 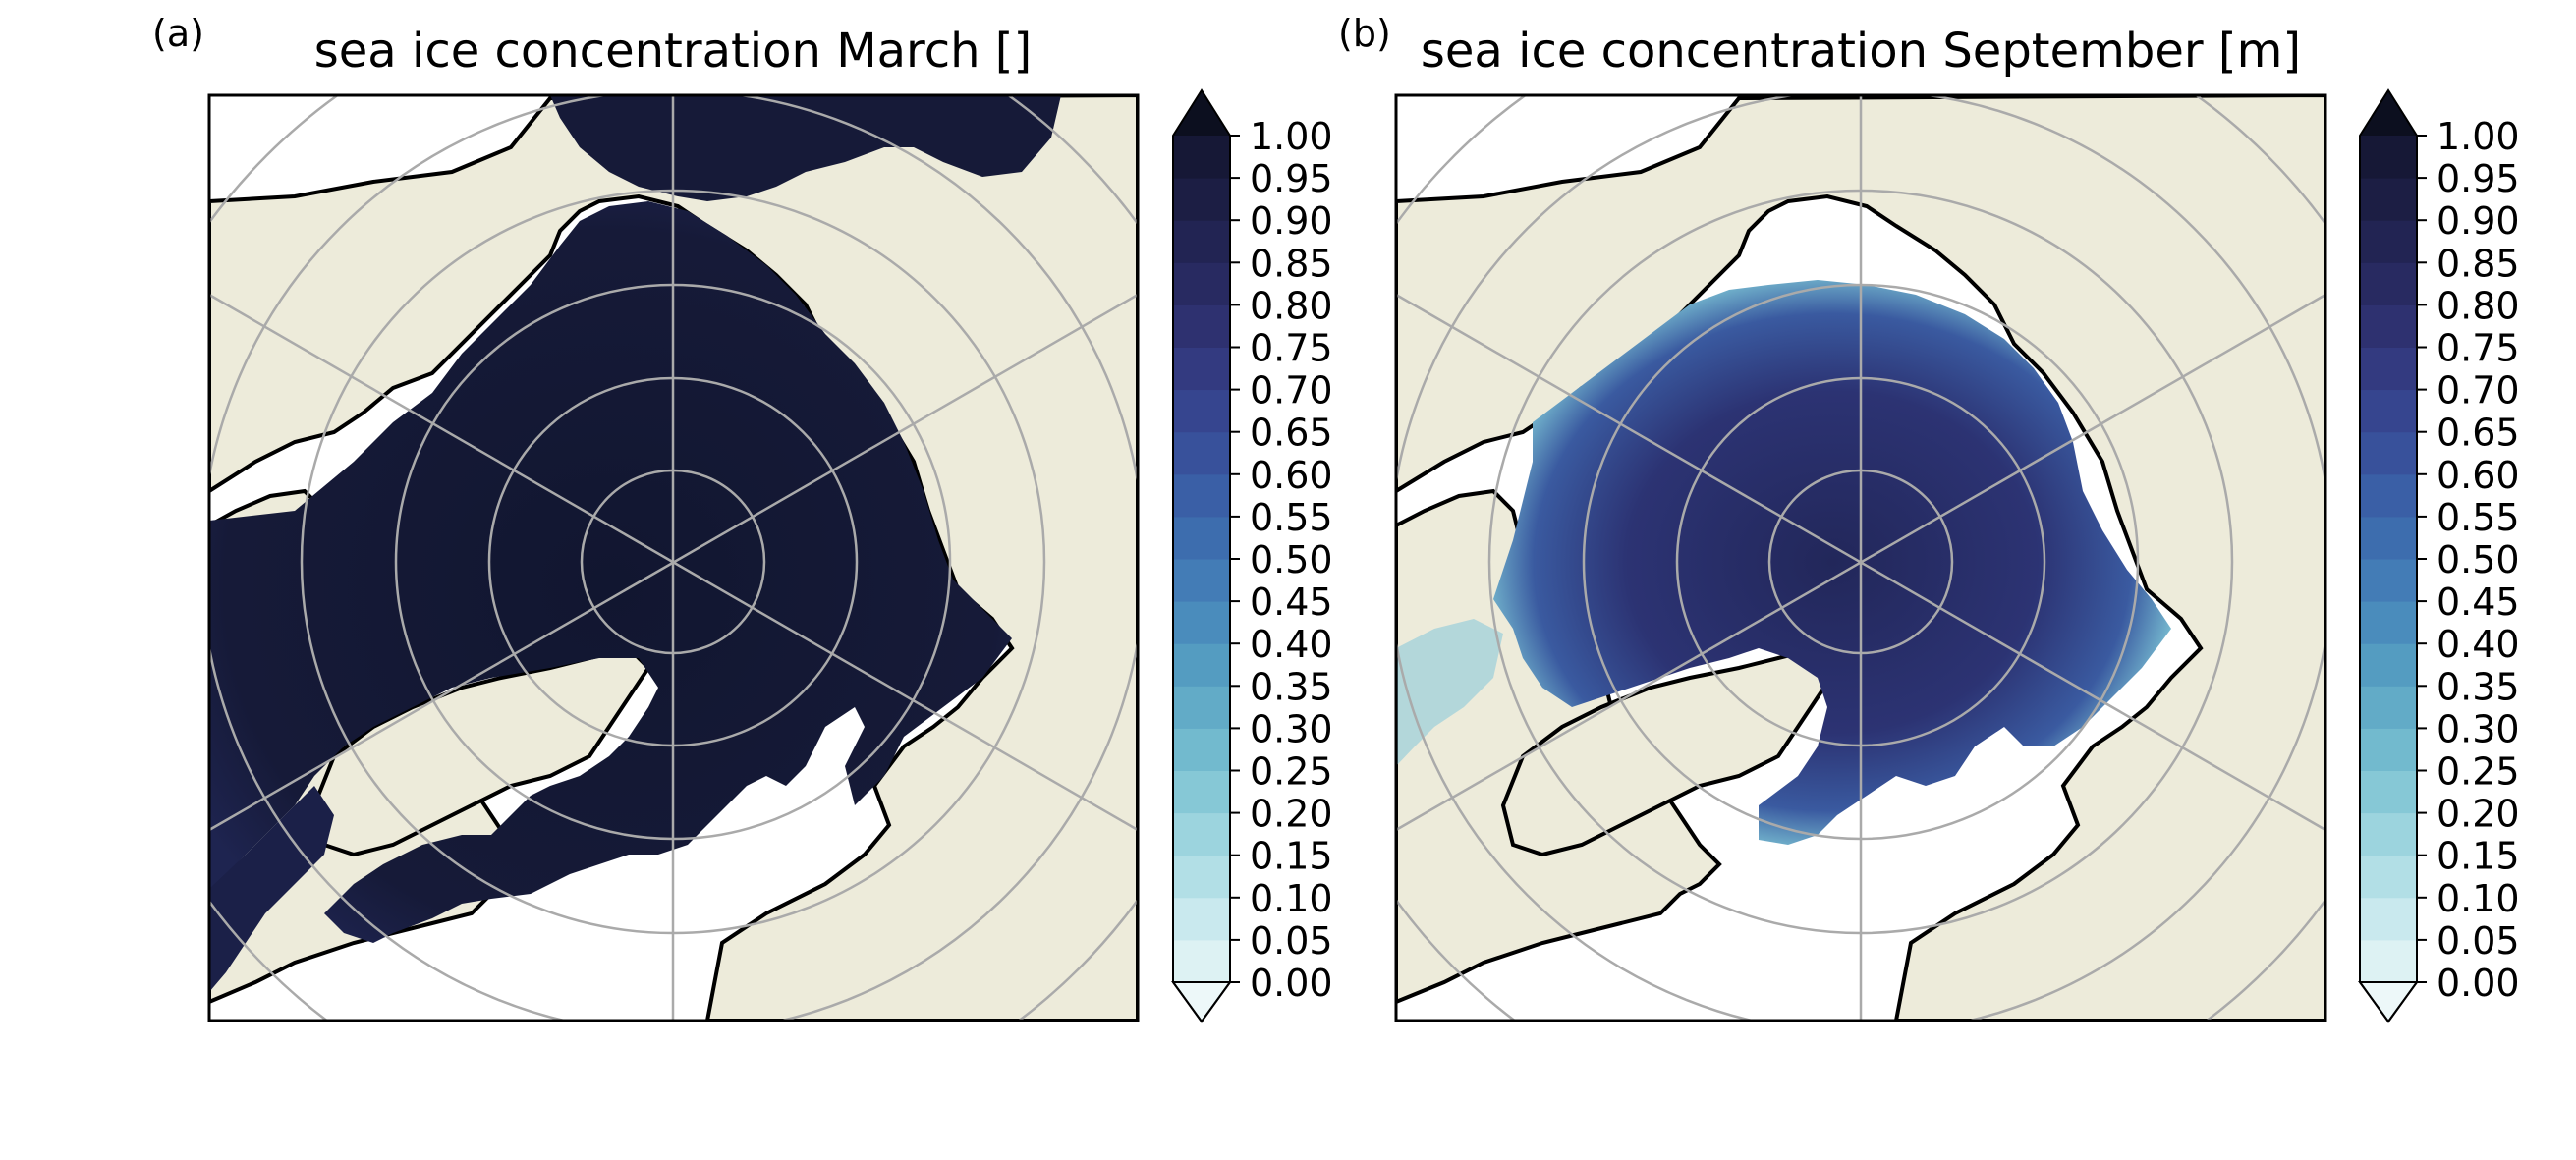 I want to click on panel-a-title: sea ice concentration March [], so click(x=673, y=51).